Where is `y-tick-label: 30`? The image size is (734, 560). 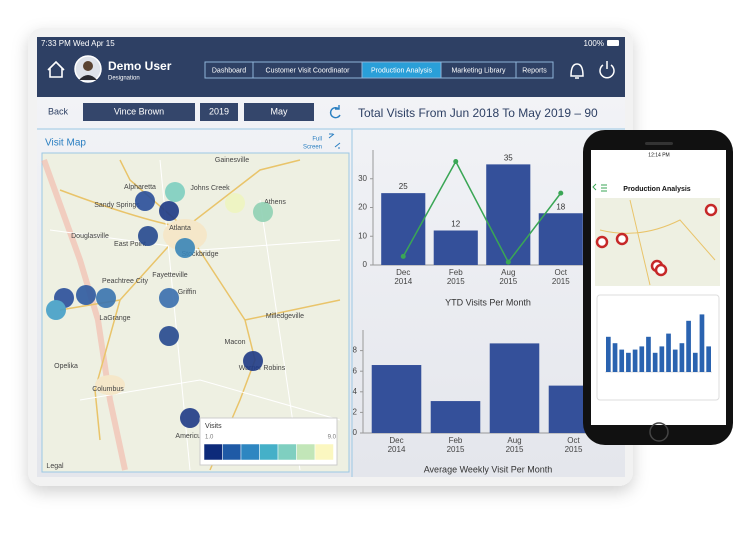
y-tick-label: 30 is located at coordinates (362, 178).